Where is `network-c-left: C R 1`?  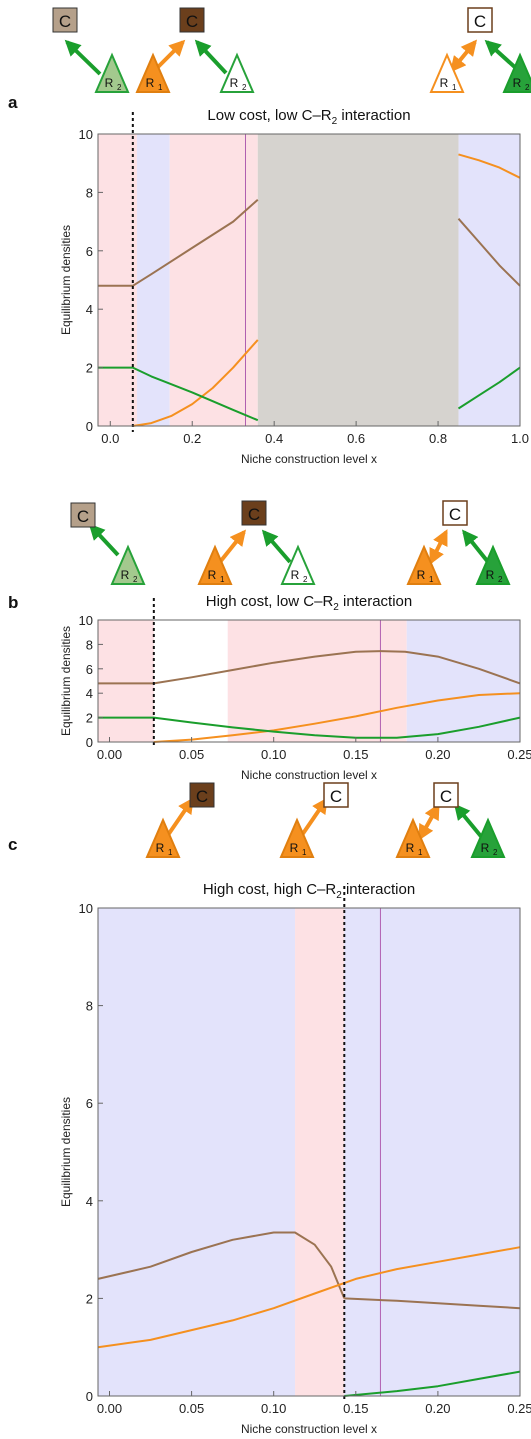 network-c-left: C R 1 is located at coordinates (180, 820).